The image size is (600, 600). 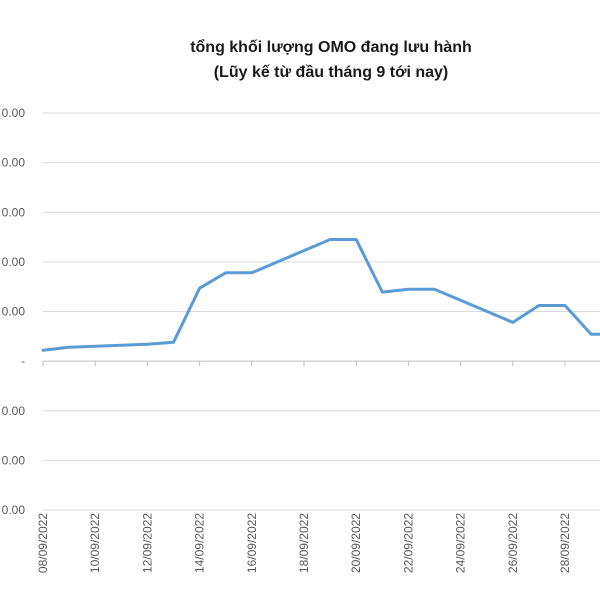 What do you see at coordinates (23, 361) in the screenshot?
I see `y-tick-label: -` at bounding box center [23, 361].